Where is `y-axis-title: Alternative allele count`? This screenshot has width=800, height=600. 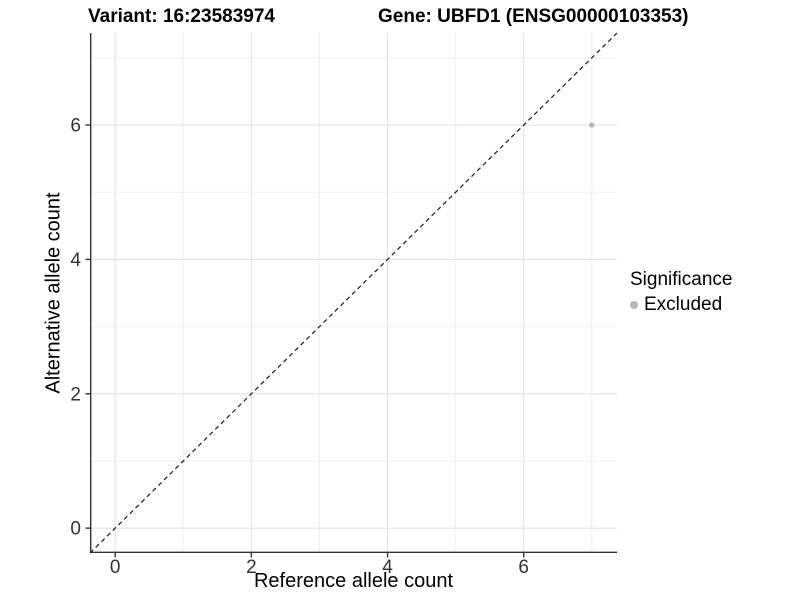
y-axis-title: Alternative allele count is located at coordinates (53, 293).